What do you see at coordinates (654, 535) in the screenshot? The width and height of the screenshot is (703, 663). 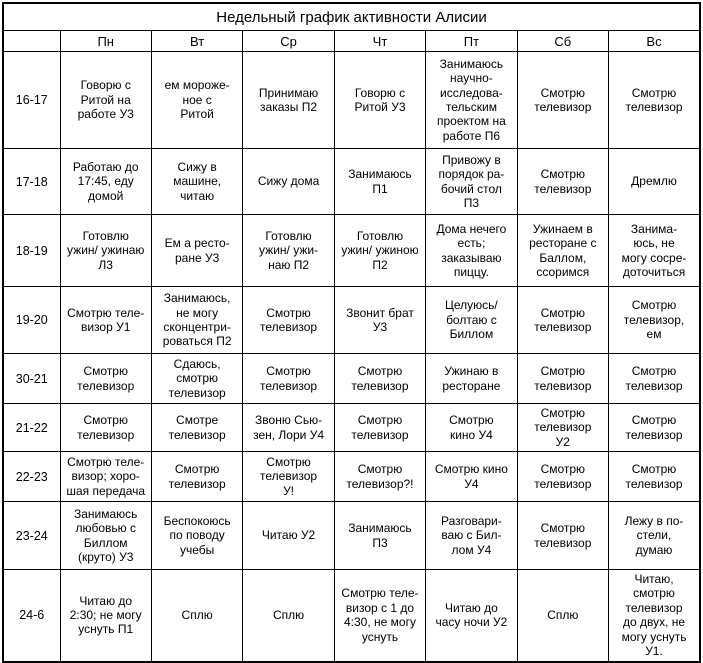 I see `activity-cell: Лежу в по- стели, думаю` at bounding box center [654, 535].